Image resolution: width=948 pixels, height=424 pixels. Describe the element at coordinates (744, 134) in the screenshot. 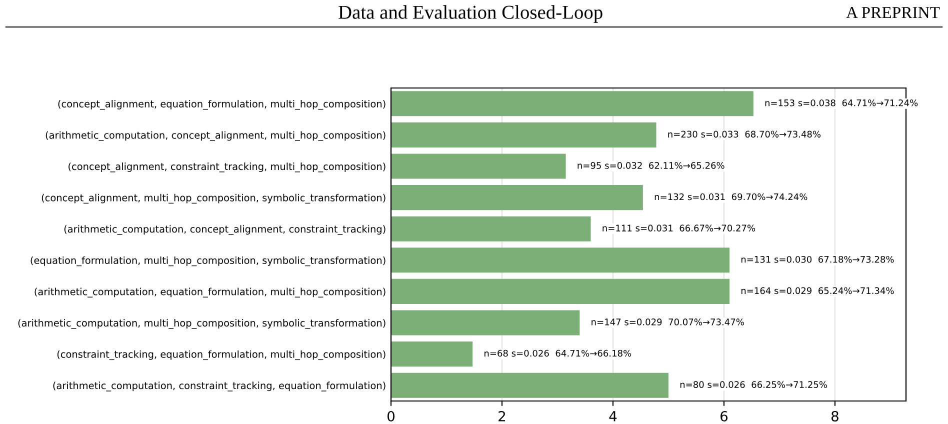

I see `annotation: n=230 s=0.033 68.70%→73.48%` at that location.